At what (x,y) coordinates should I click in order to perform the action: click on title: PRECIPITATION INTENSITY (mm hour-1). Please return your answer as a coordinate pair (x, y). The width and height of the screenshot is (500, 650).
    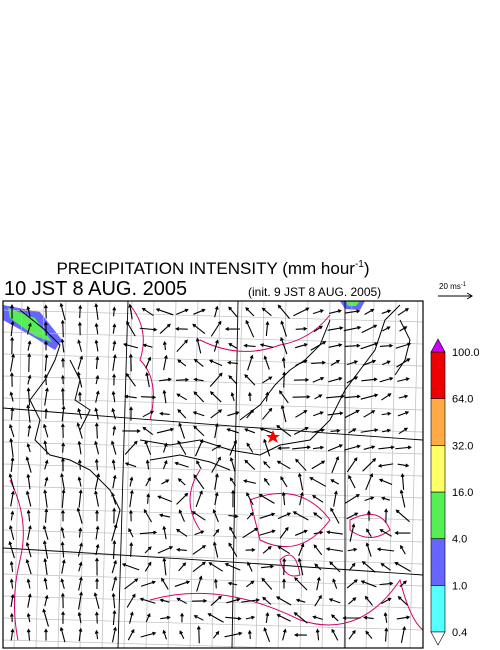
    Looking at the image, I should click on (212, 268).